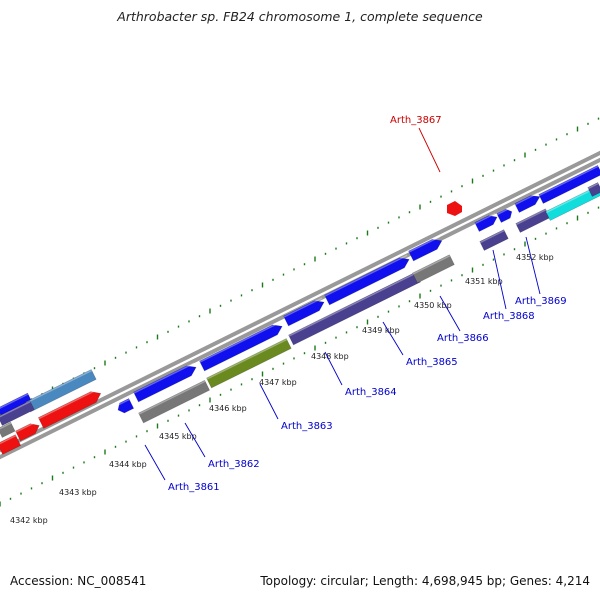  Describe the element at coordinates (432, 362) in the screenshot. I see `gene-label: Arth_3865` at that location.